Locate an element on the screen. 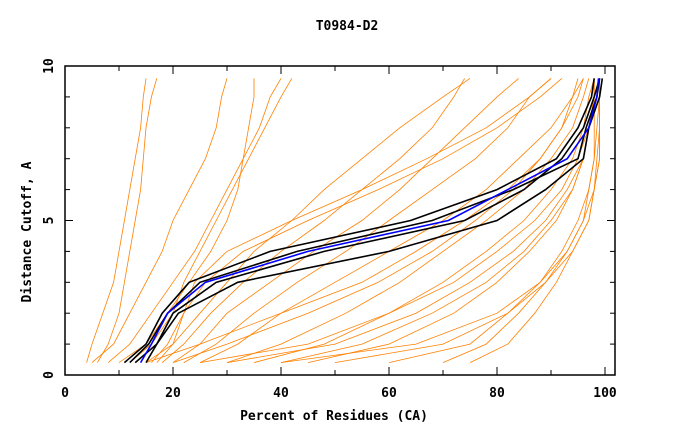 This screenshot has width=680, height=440. y-axis-label: Distance Cutoff, A is located at coordinates (27, 231).